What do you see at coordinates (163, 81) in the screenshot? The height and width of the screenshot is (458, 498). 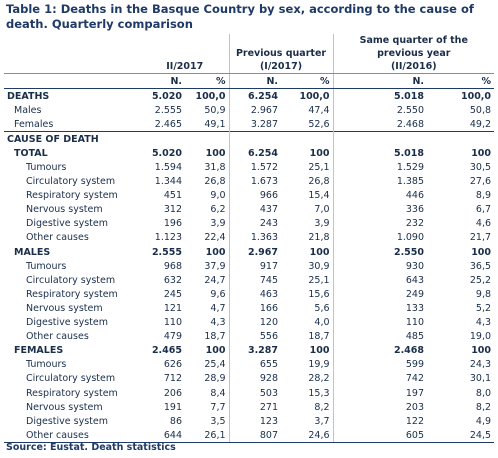 I see `header-n-1: N.` at bounding box center [163, 81].